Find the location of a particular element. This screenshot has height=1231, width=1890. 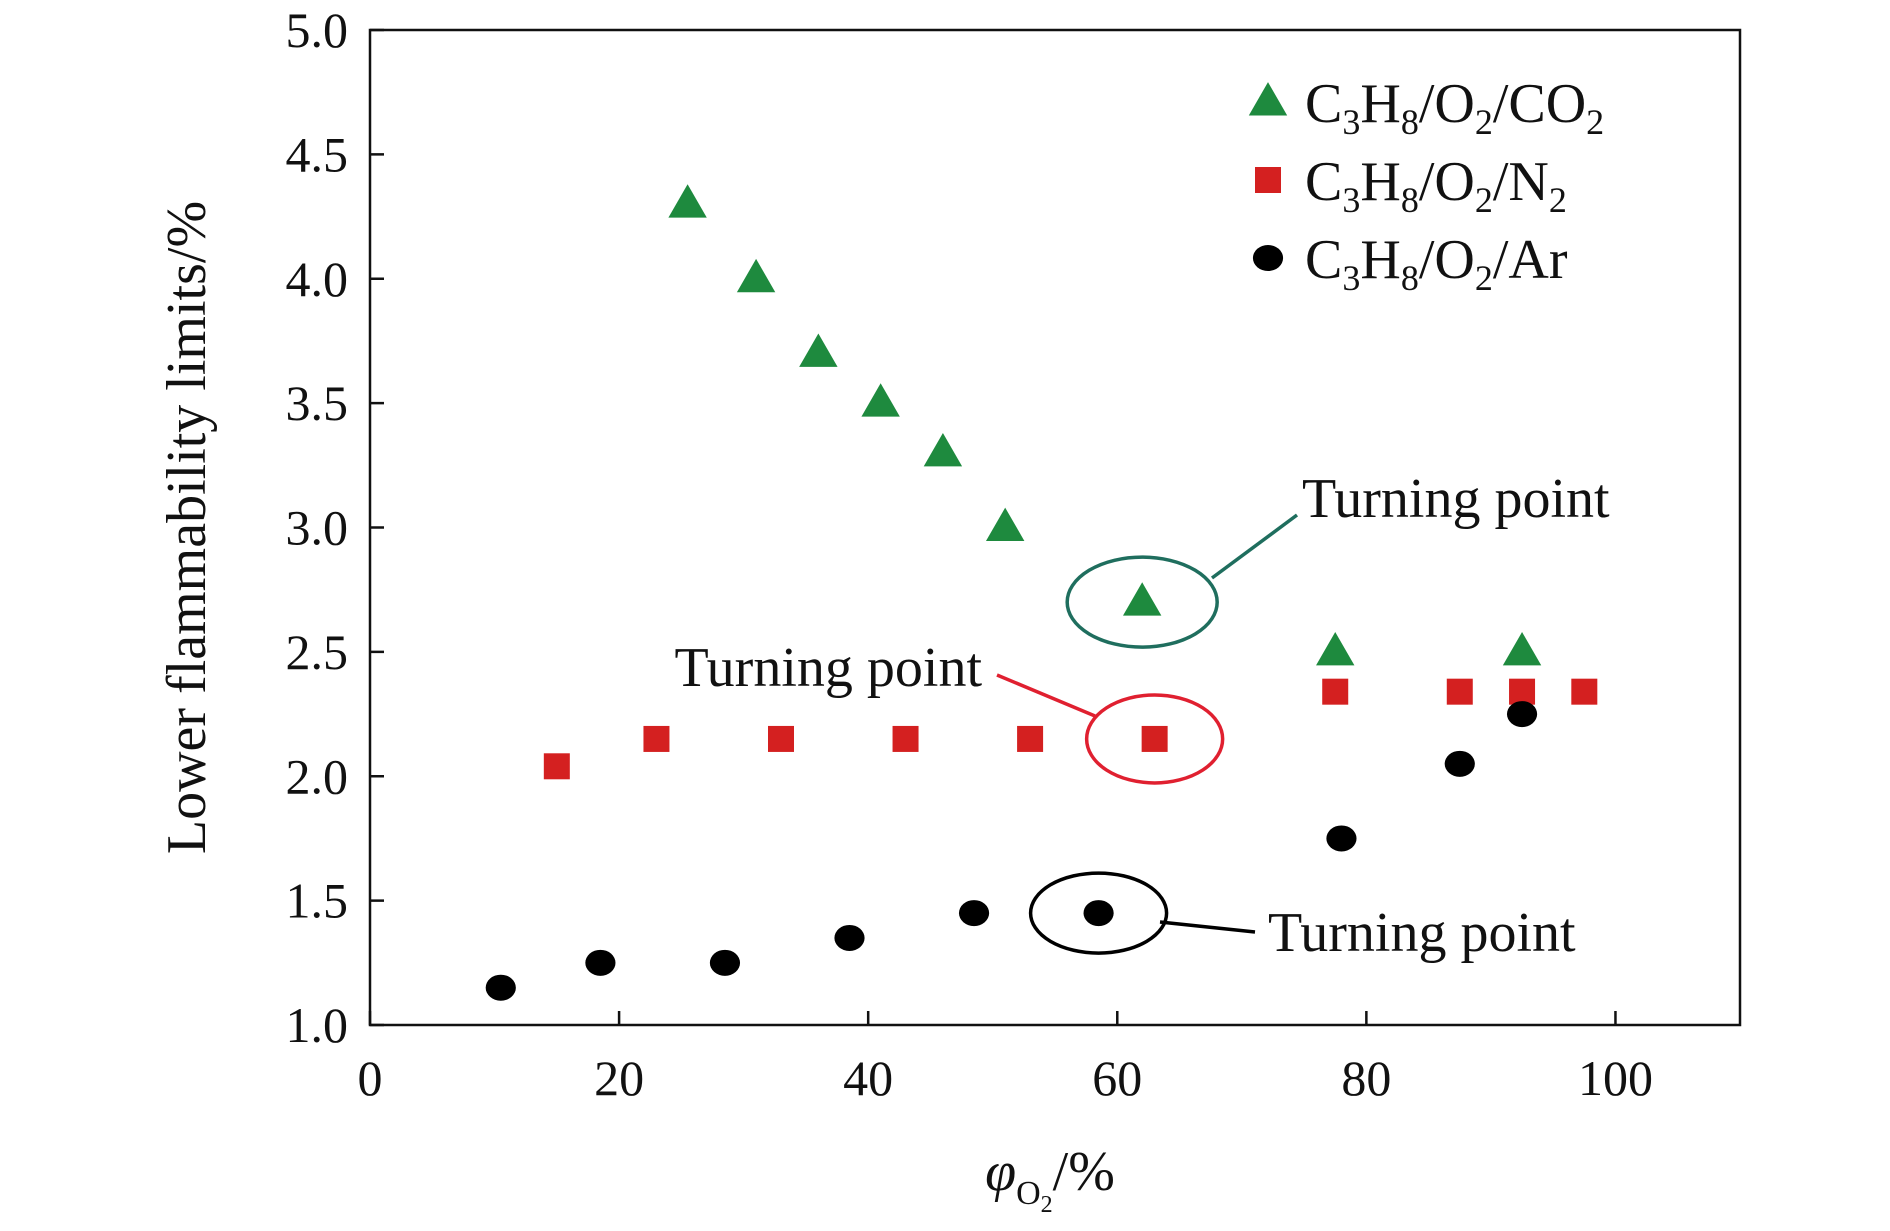

legend-marker-triangle is located at coordinates (1268, 99).